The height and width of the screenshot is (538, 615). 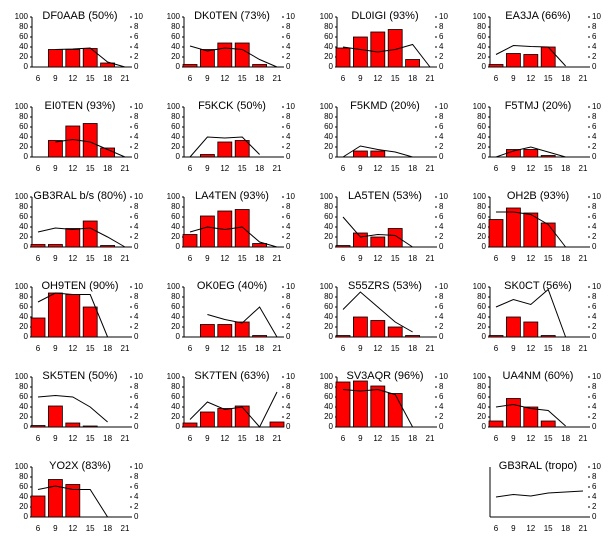 What do you see at coordinates (538, 466) in the screenshot?
I see `chart-title: GB3RAL (tropo)` at bounding box center [538, 466].